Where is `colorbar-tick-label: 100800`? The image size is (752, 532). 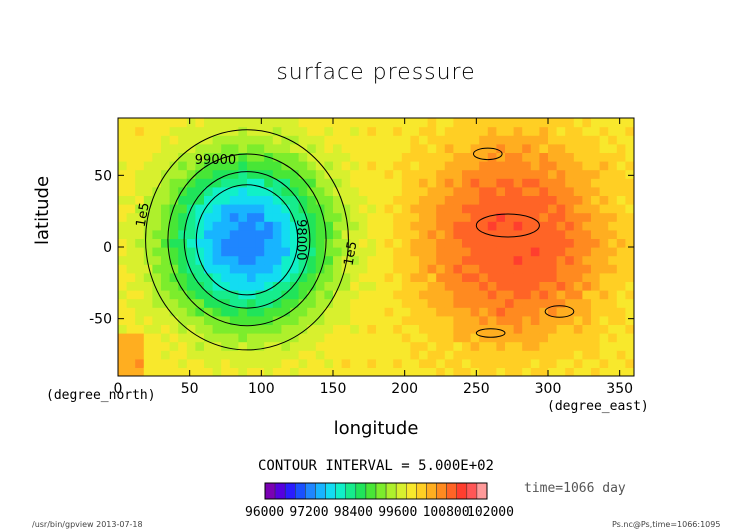 colorbar-tick-label: 100800 is located at coordinates (446, 512).